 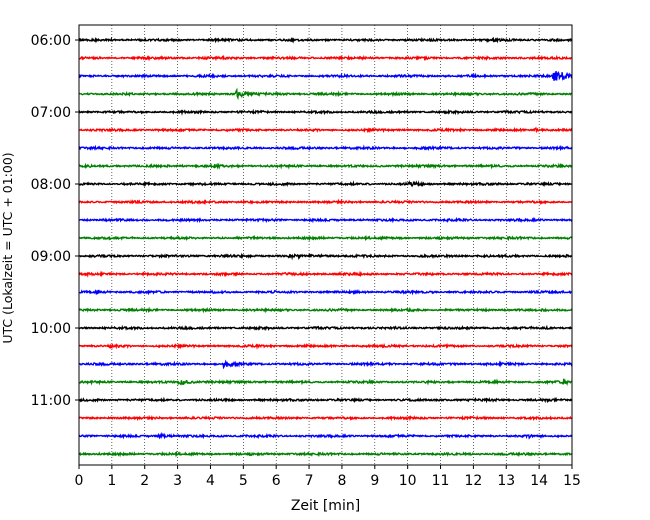 I want to click on x-tick-label: 9, so click(x=374, y=481).